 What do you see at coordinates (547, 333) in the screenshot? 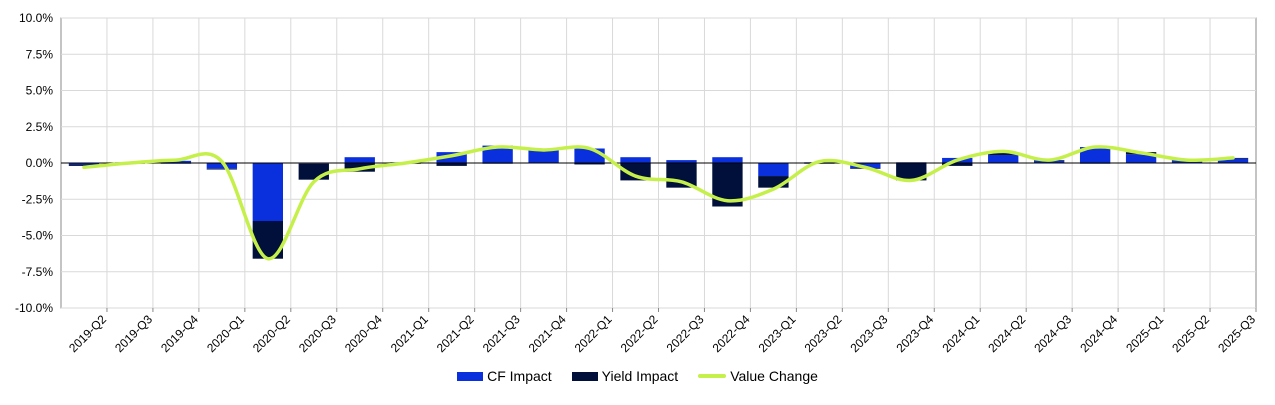
I see `x-tick-label: 2021-Q4` at bounding box center [547, 333].